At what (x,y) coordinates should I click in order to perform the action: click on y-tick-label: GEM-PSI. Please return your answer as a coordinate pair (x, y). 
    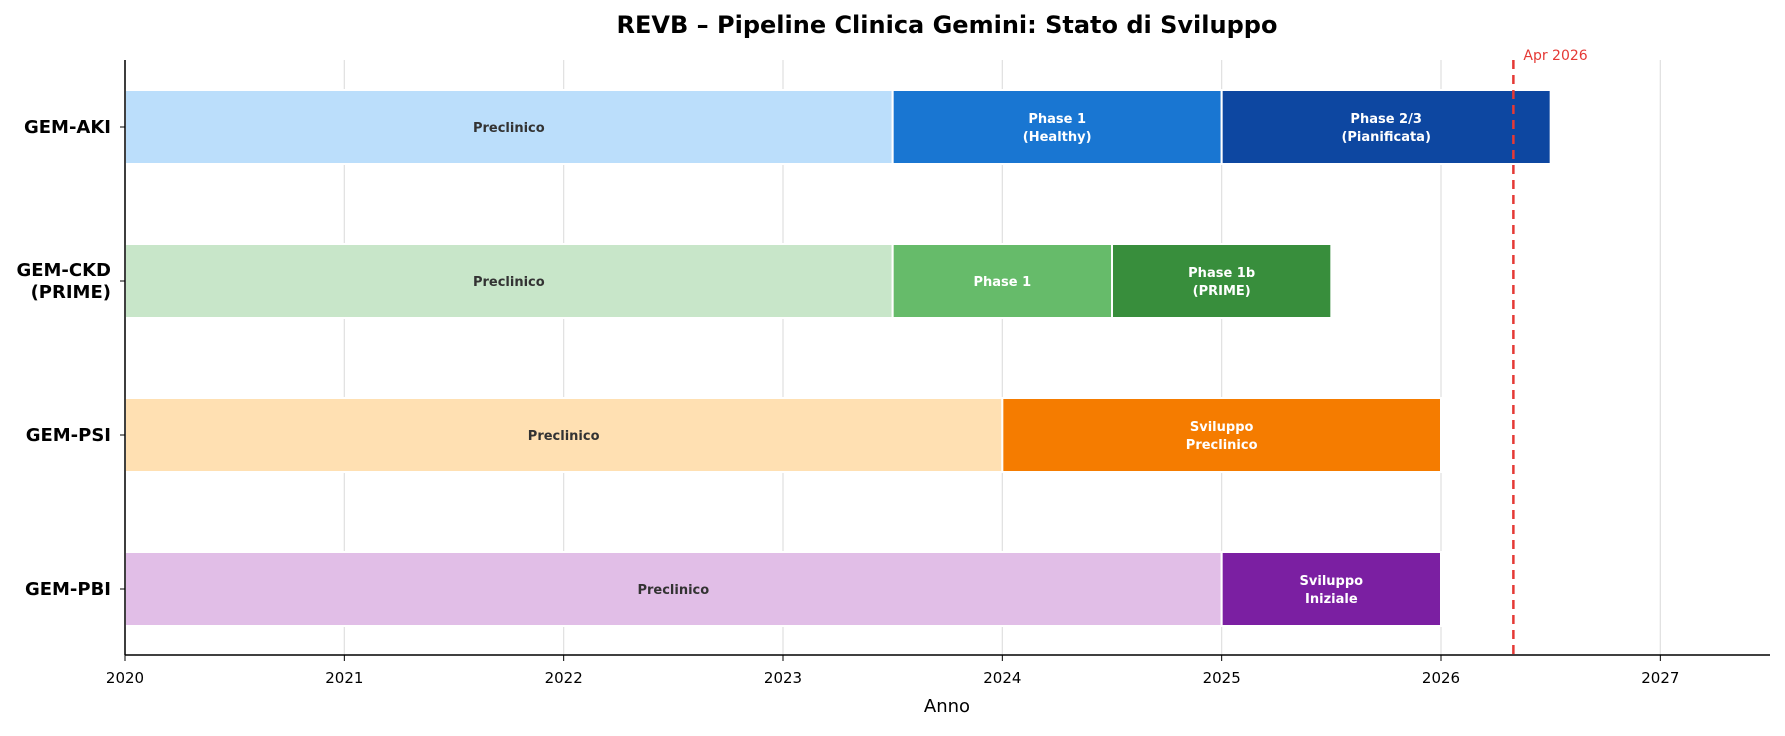
    Looking at the image, I should click on (68, 435).